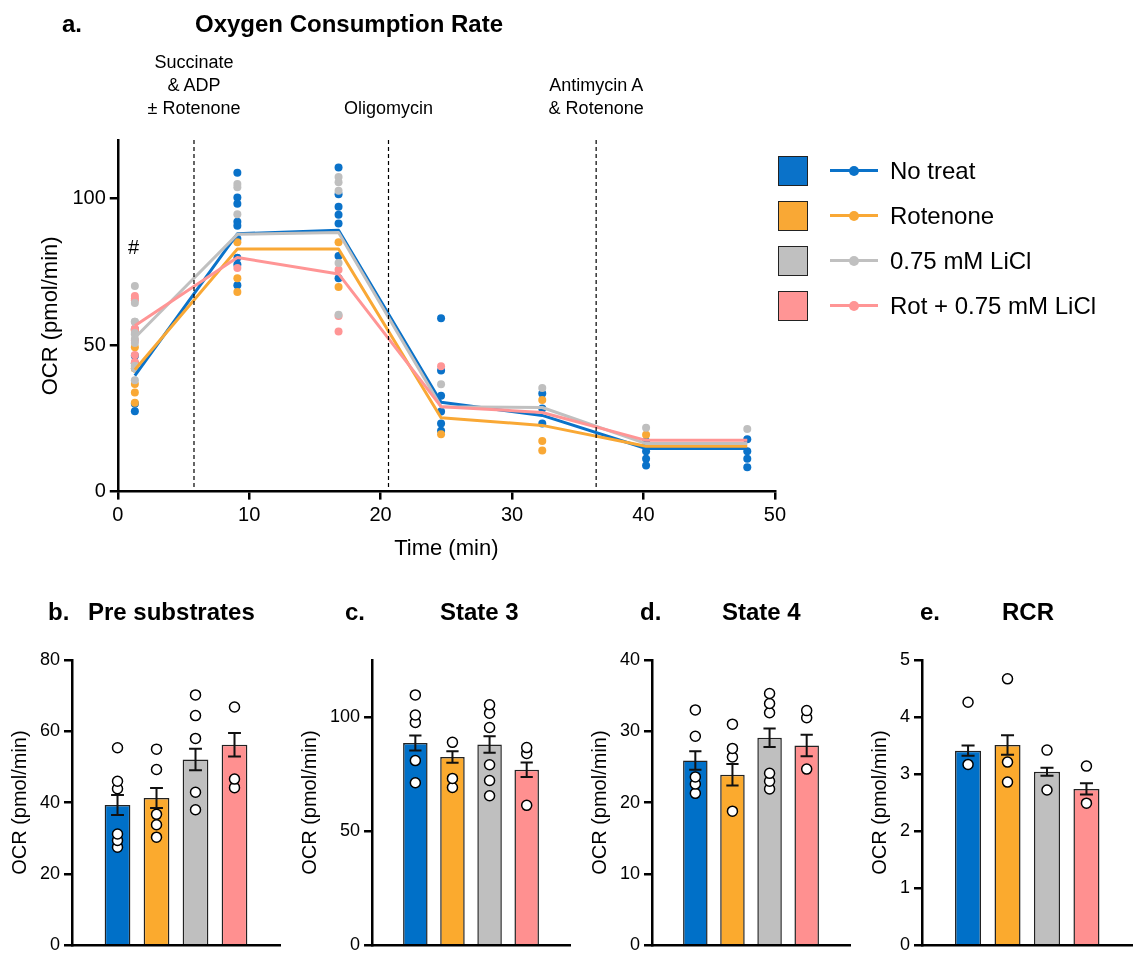  What do you see at coordinates (72, 24) in the screenshot?
I see `text: a.` at bounding box center [72, 24].